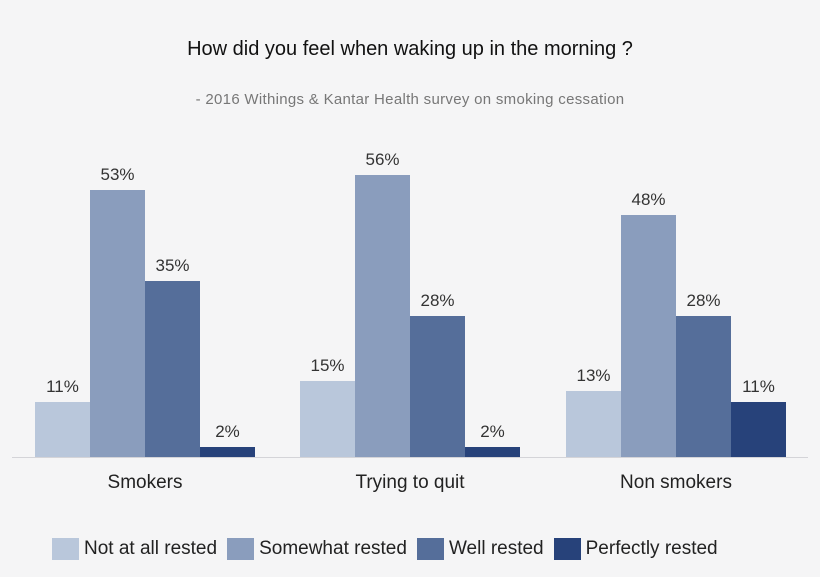 This screenshot has width=820, height=577. I want to click on data-label: 15%, so click(327, 365).